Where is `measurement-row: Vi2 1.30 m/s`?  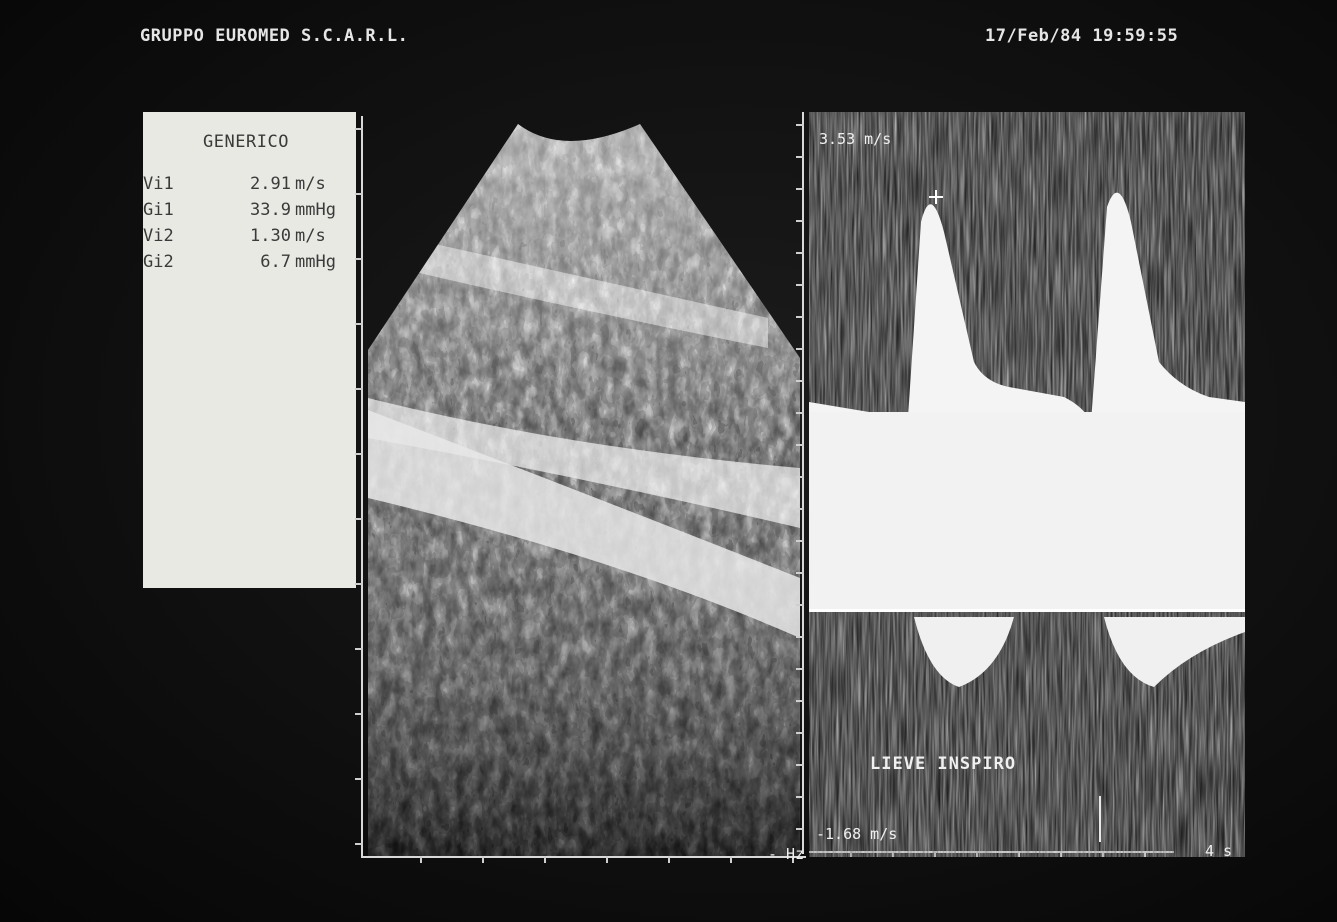 measurement-row: Vi2 1.30 m/s is located at coordinates (248, 238).